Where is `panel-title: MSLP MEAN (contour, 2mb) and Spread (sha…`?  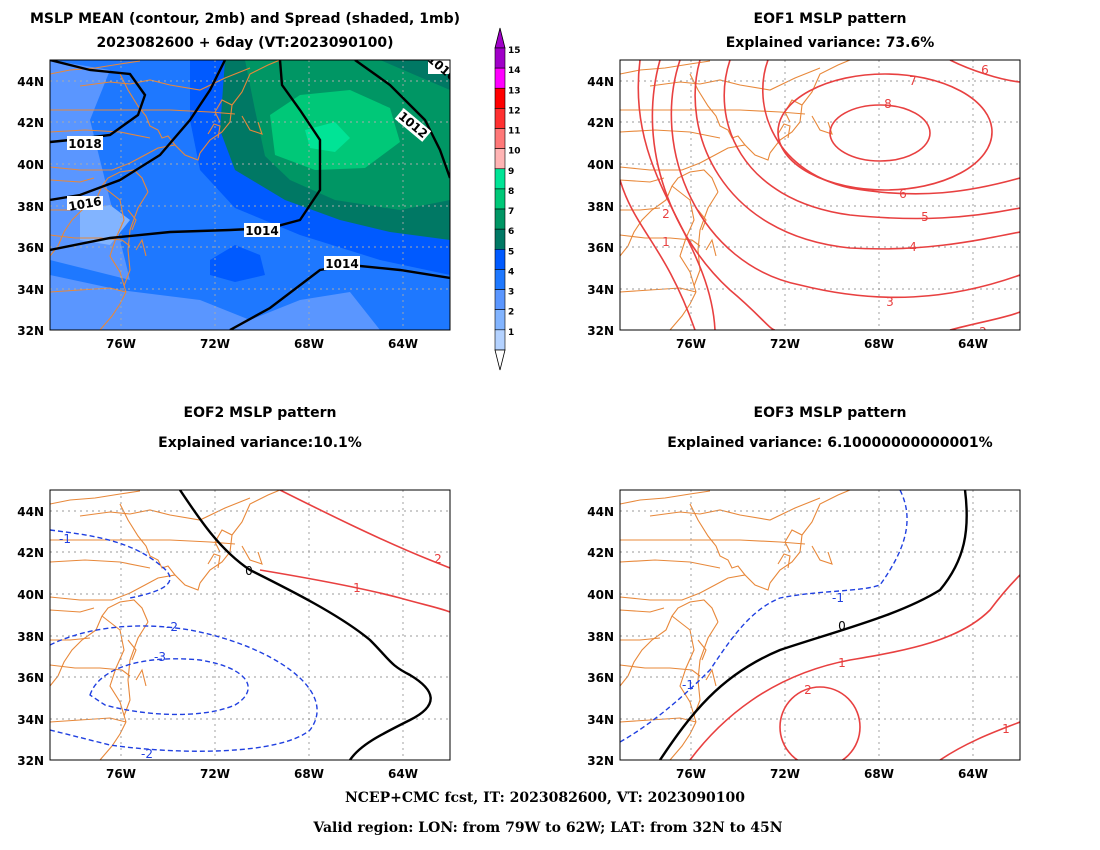 panel-title: MSLP MEAN (contour, 2mb) and Spread (sha… is located at coordinates (245, 19).